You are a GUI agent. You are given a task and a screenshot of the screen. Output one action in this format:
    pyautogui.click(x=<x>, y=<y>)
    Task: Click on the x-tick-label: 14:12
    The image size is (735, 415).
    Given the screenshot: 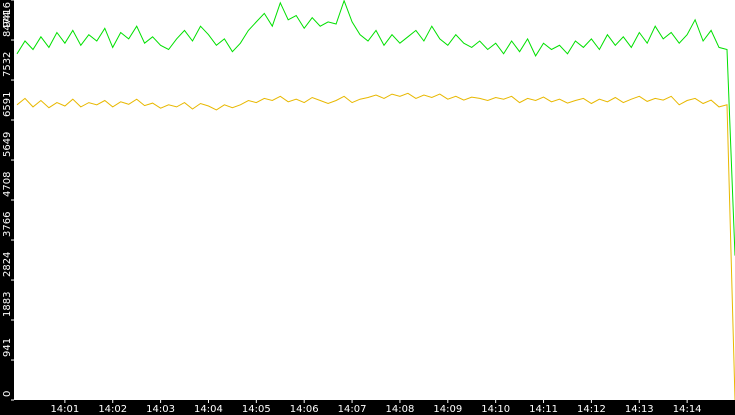 What is the action you would take?
    pyautogui.click(x=591, y=409)
    